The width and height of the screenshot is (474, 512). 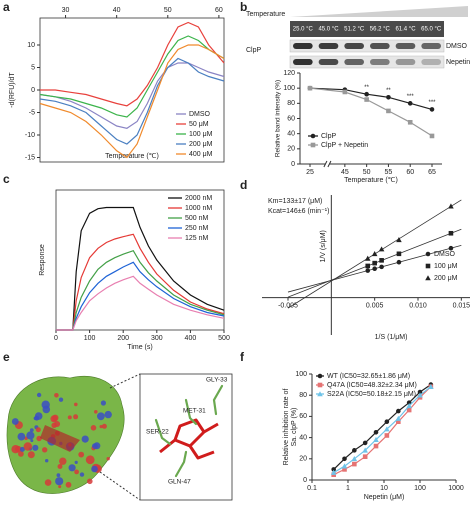 What do you see at coordinates (367, 172) in the screenshot?
I see `x-tick-label: 50` at bounding box center [367, 172].